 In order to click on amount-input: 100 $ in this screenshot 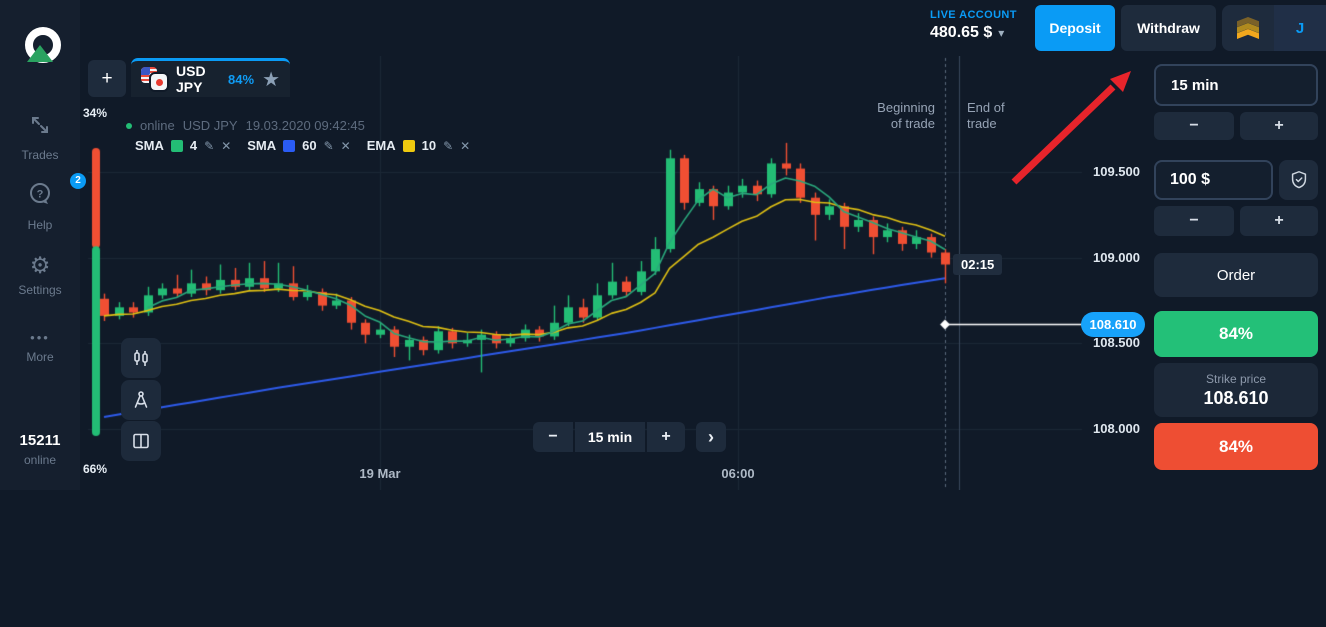, I will do `click(1213, 180)`.